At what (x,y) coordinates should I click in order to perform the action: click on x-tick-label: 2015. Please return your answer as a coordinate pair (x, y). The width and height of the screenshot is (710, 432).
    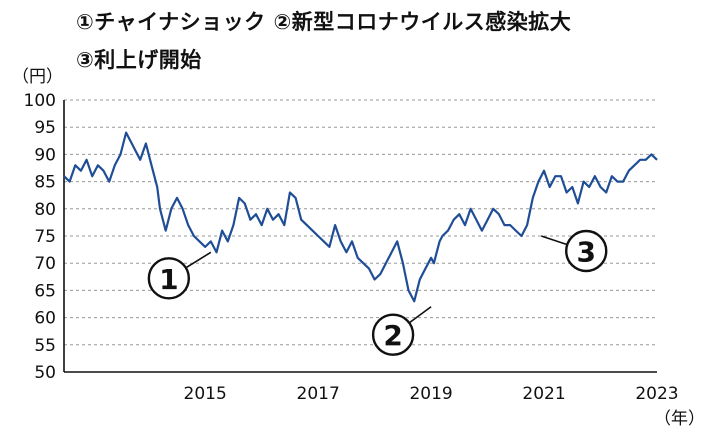
    Looking at the image, I should click on (205, 394).